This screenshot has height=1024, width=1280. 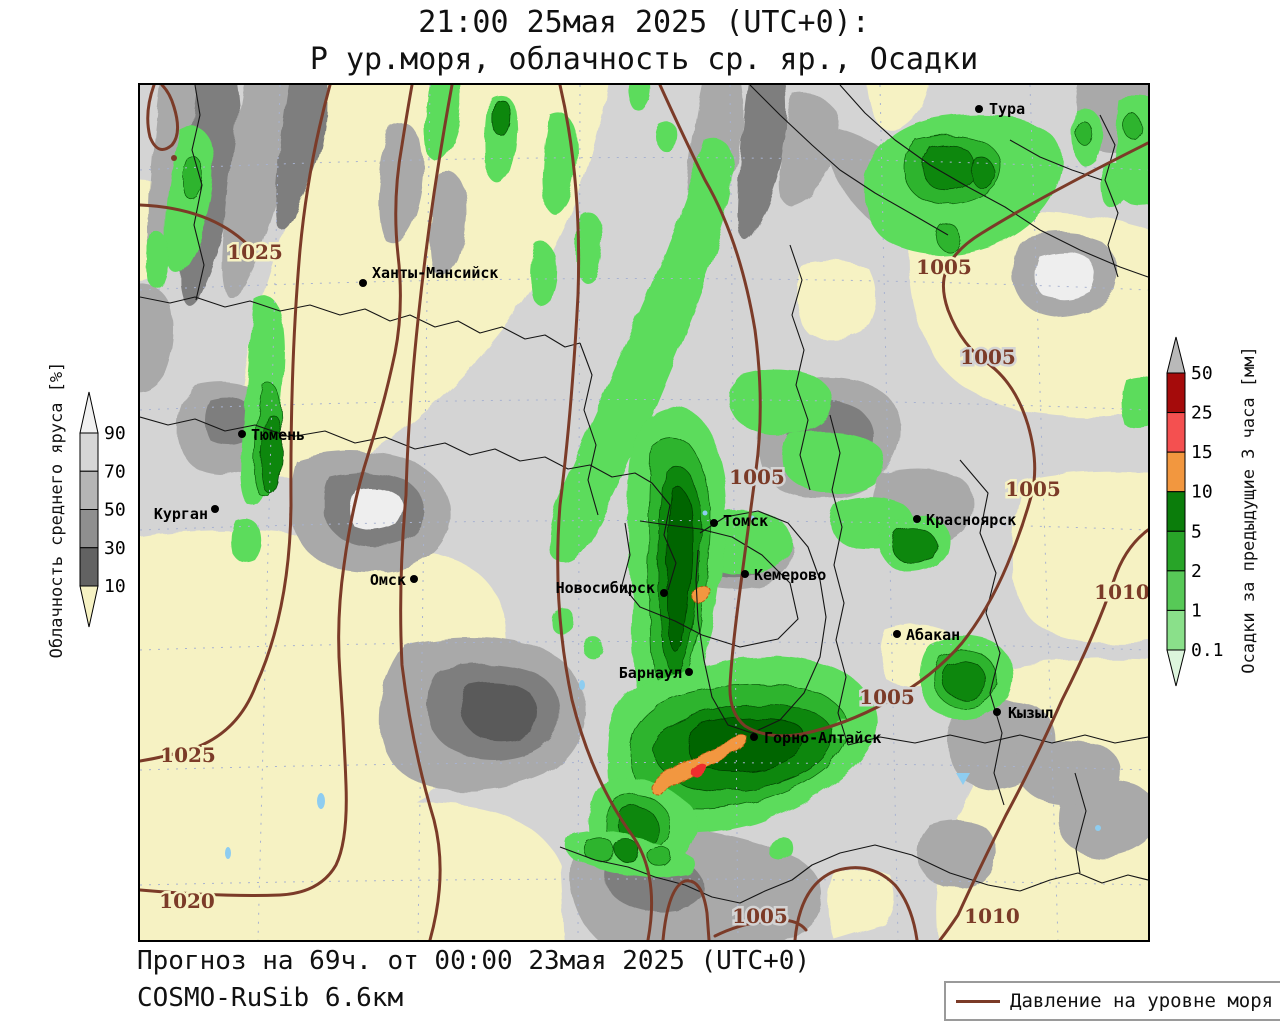 I want to click on city-label: Барнаул, so click(x=650, y=673).